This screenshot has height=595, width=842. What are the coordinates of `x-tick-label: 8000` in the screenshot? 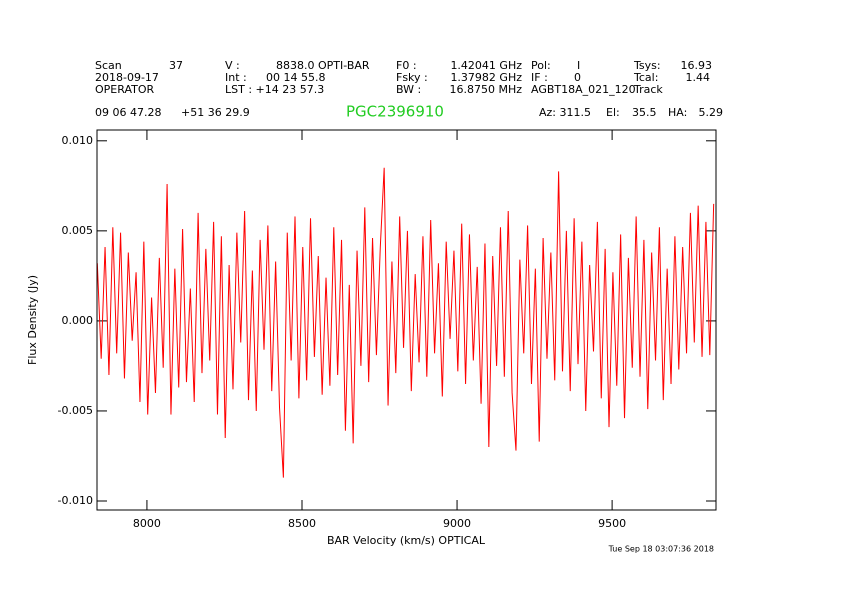 It's located at (147, 523).